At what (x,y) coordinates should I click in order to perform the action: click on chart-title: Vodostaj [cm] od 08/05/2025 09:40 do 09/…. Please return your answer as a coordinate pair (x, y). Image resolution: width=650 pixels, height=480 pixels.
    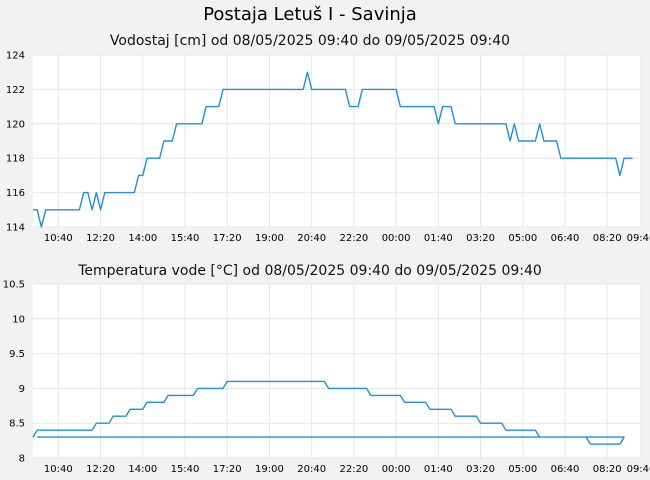
    Looking at the image, I should click on (310, 41).